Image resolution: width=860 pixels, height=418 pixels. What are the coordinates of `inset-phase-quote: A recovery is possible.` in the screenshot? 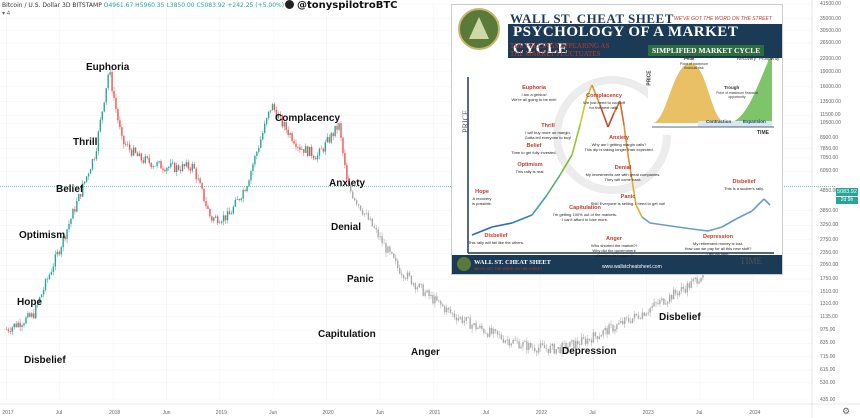 It's located at (482, 201).